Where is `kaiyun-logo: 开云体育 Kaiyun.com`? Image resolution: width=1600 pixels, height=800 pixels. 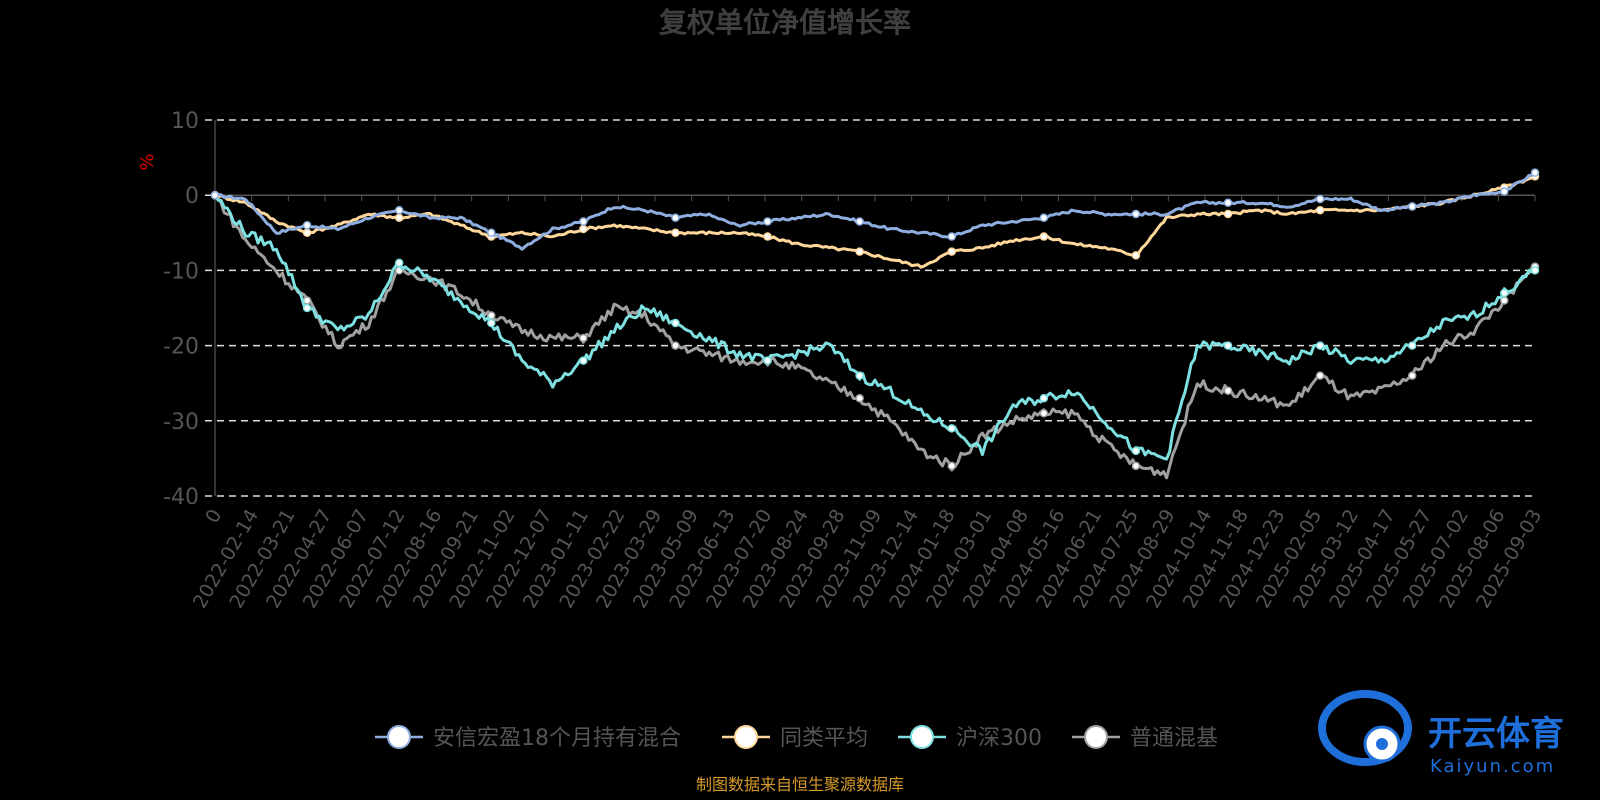 kaiyun-logo: 开云体育 Kaiyun.com is located at coordinates (1441, 733).